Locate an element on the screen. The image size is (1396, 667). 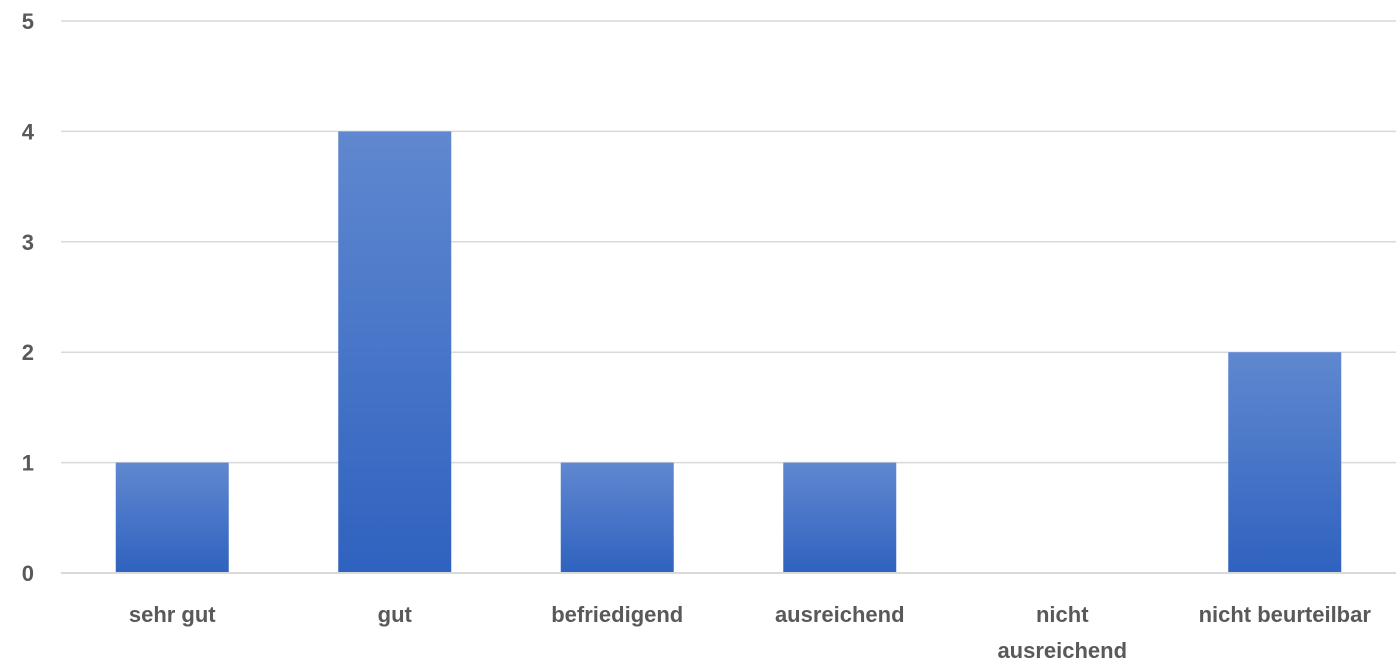
x-tick-label-line: sehr gut is located at coordinates (172, 614).